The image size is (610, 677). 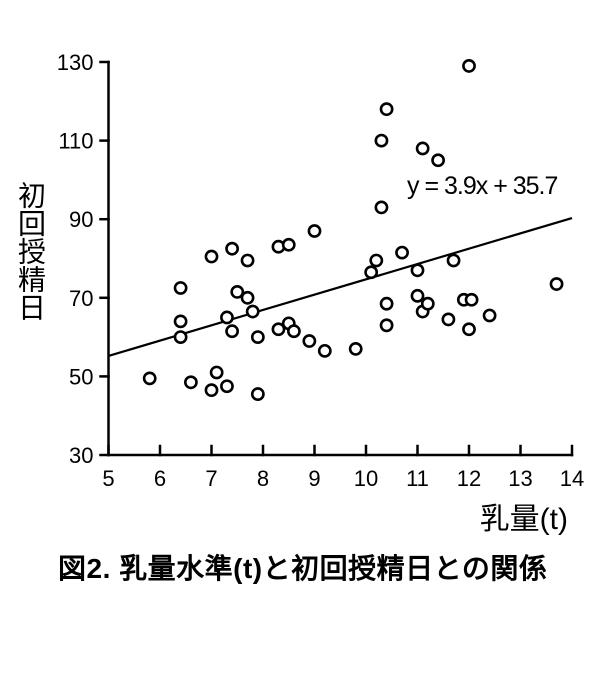 I want to click on y-tick-label: 30, so click(x=81, y=455).